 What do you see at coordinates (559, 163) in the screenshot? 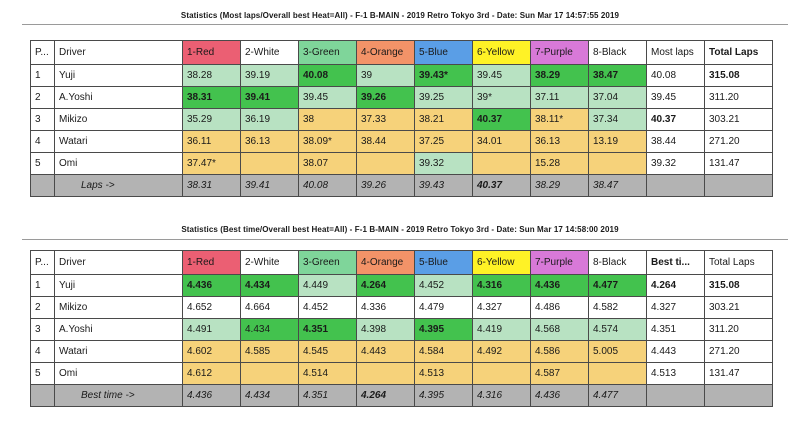
I see `table-cell: 15.28` at bounding box center [559, 163].